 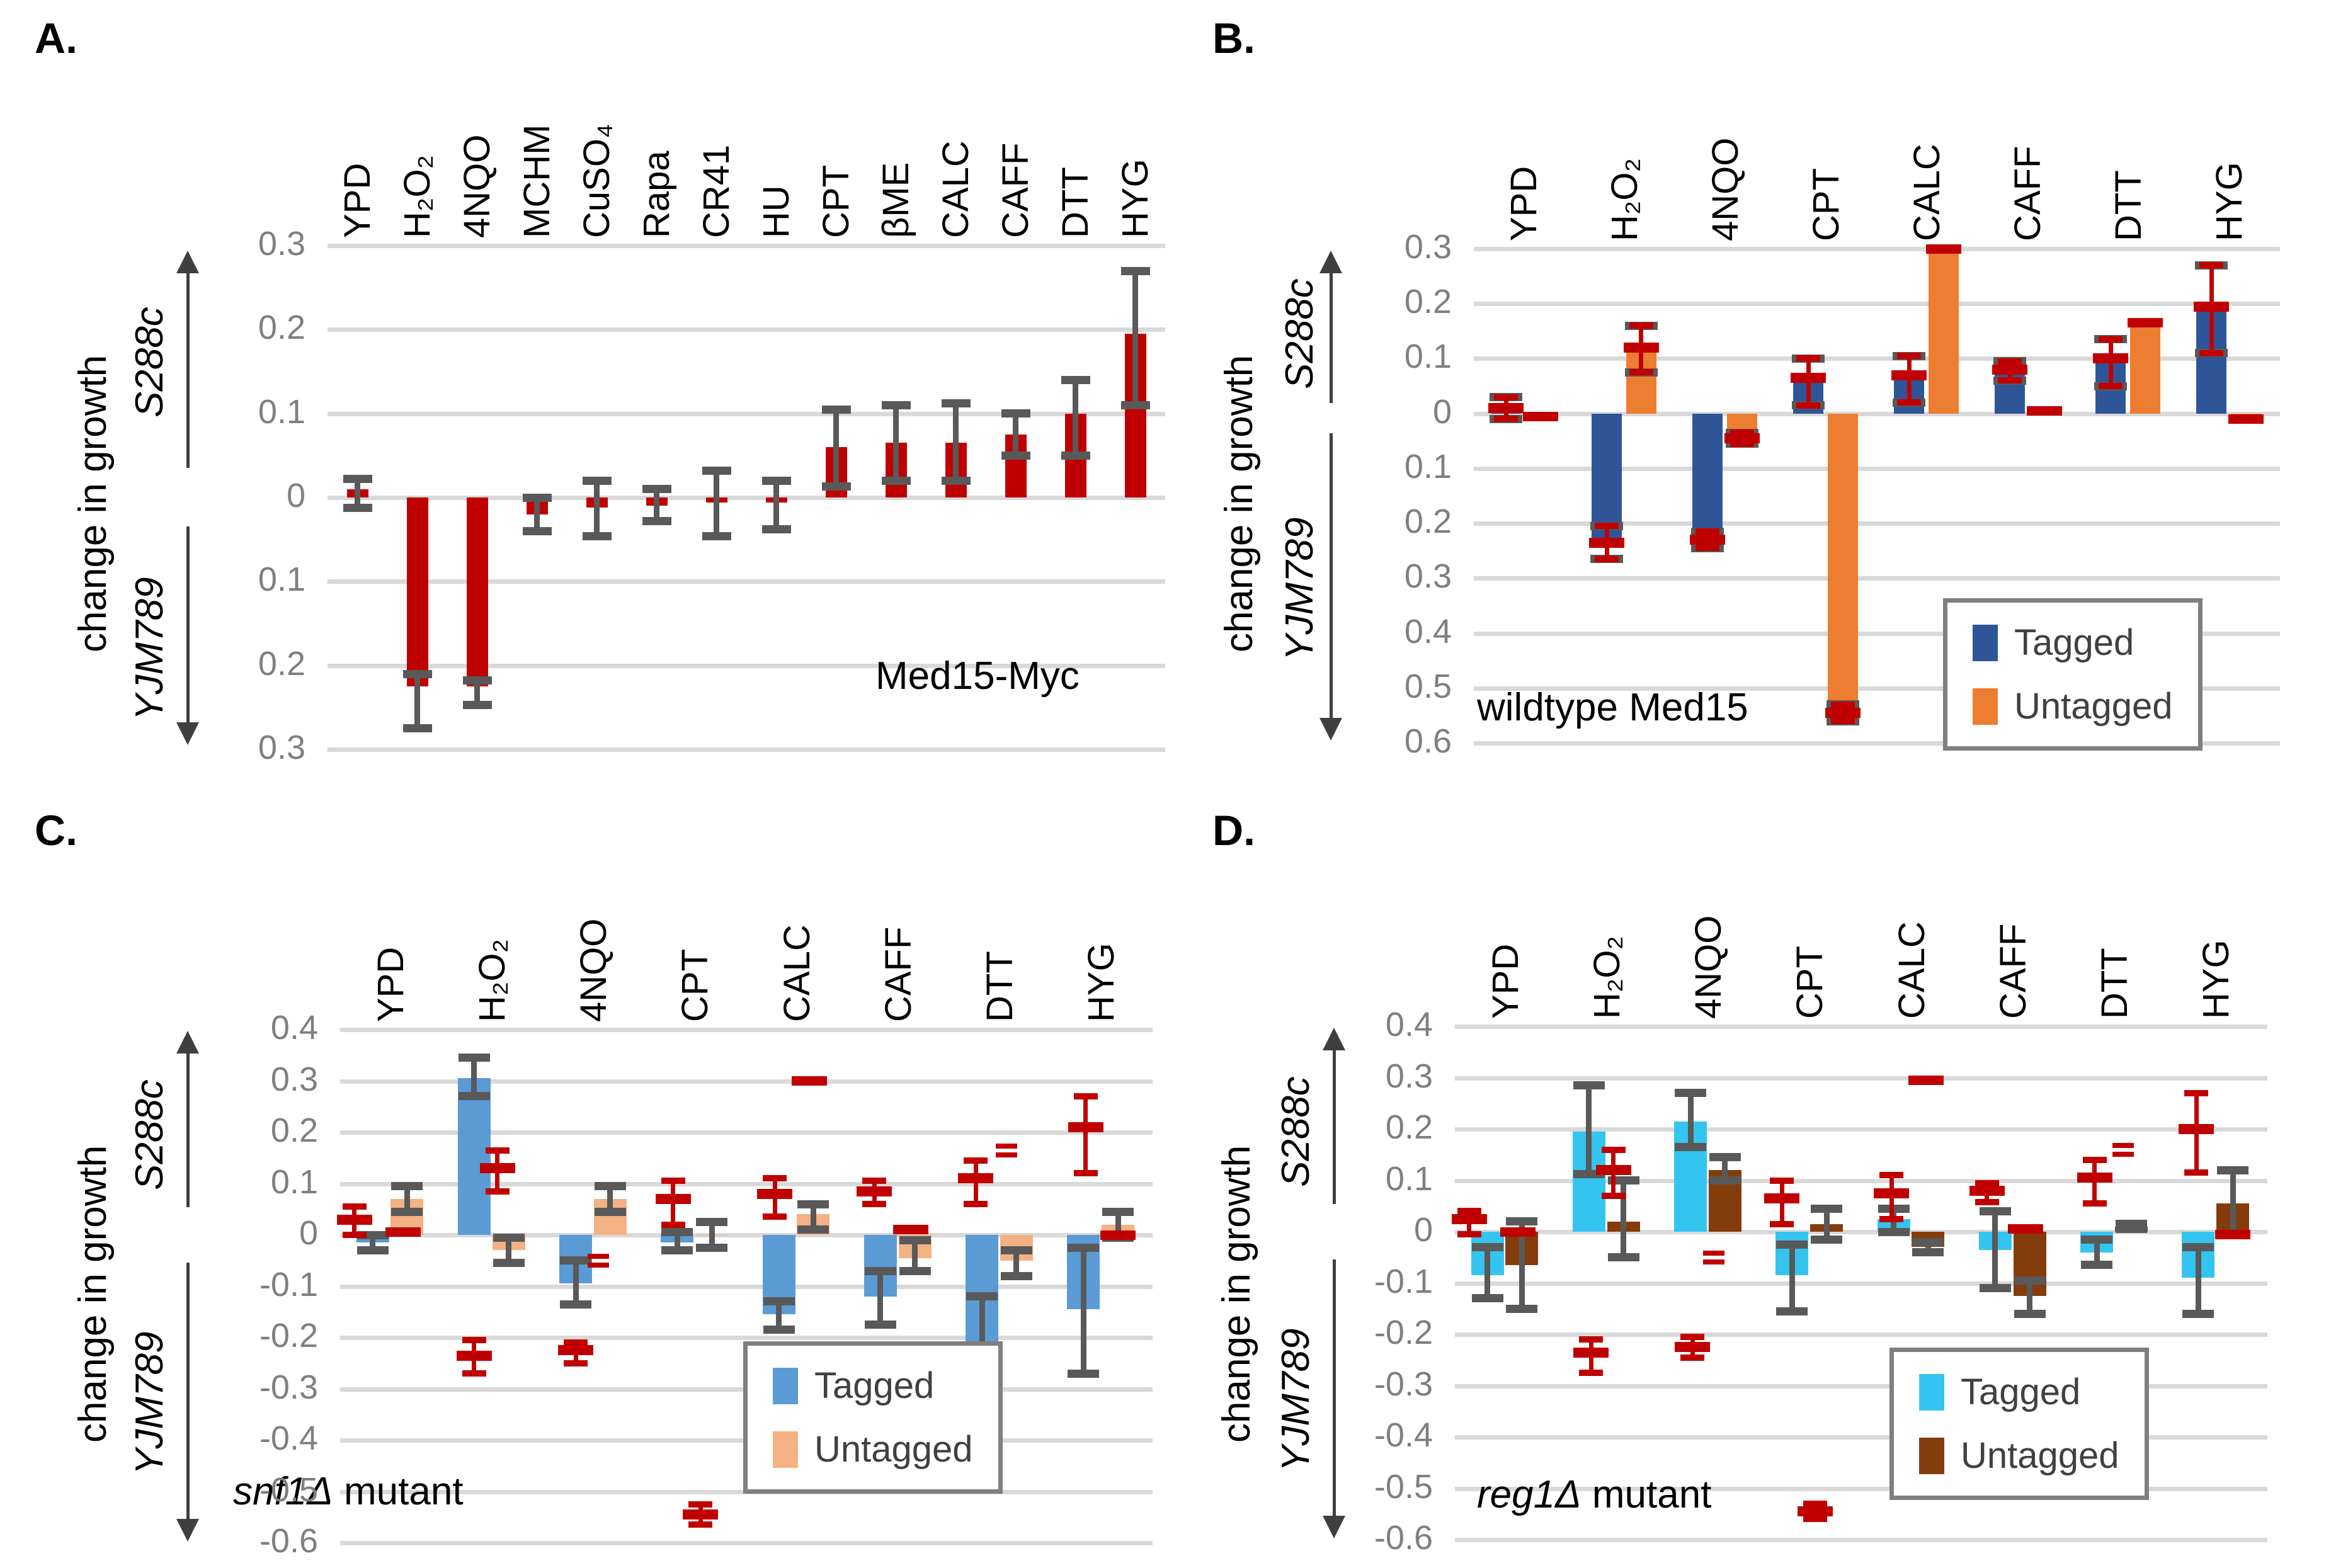 What do you see at coordinates (1428, 686) in the screenshot?
I see `y-tick-label: 0.5` at bounding box center [1428, 686].